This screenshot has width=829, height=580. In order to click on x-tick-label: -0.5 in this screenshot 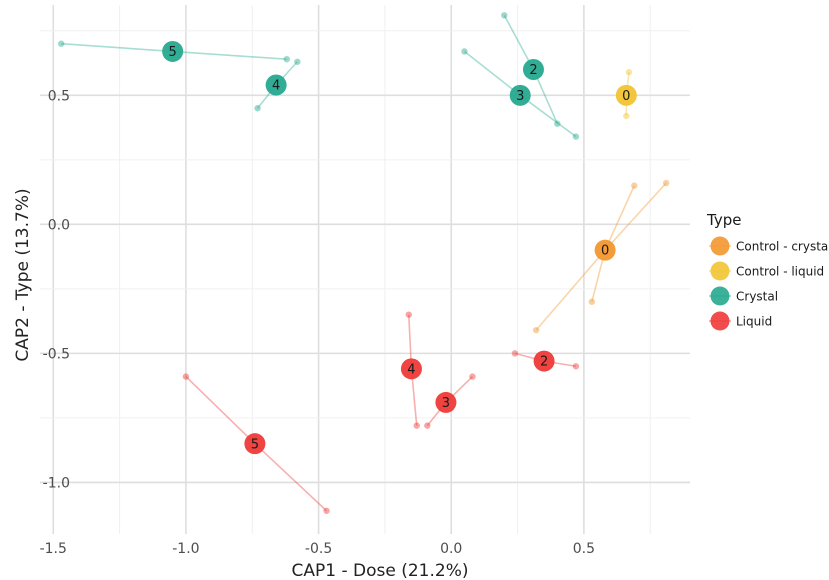, I will do `click(318, 549)`.